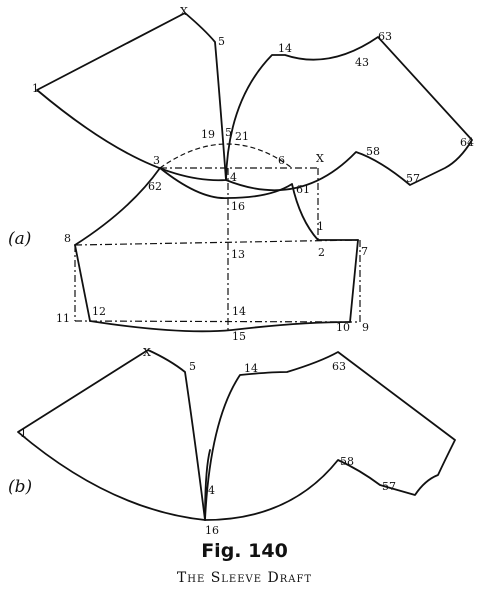 The height and width of the screenshot is (600, 489). Describe the element at coordinates (339, 366) in the screenshot. I see `label-b-63: 63` at that location.